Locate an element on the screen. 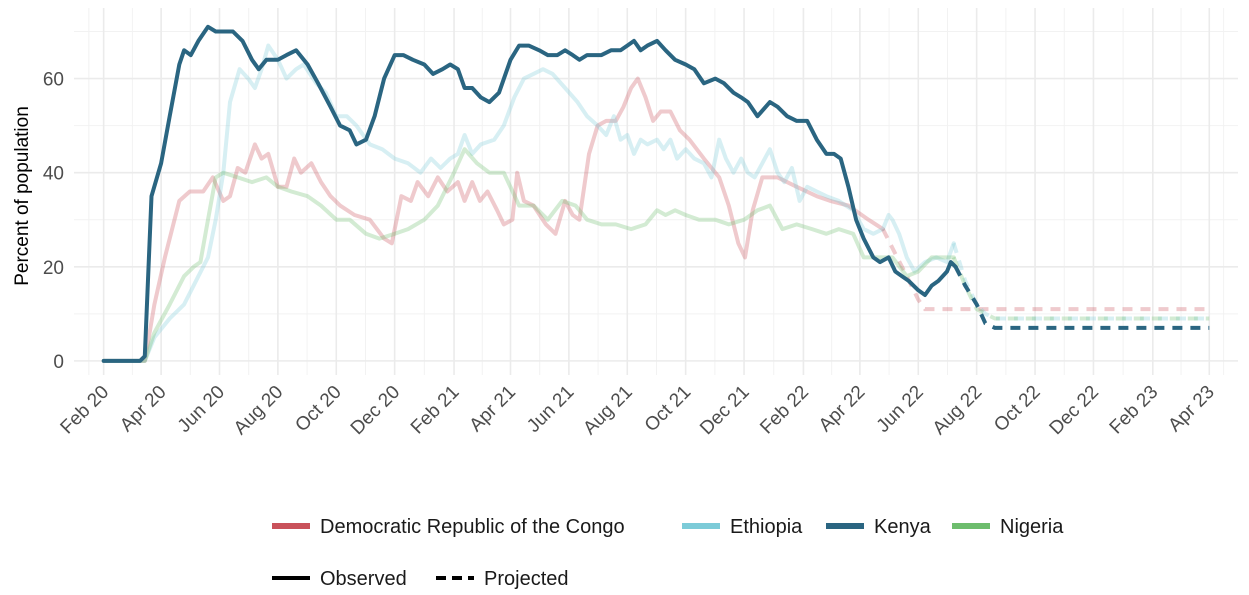 This screenshot has width=1249, height=595. x-tick-label: Feb 20 is located at coordinates (85, 410).